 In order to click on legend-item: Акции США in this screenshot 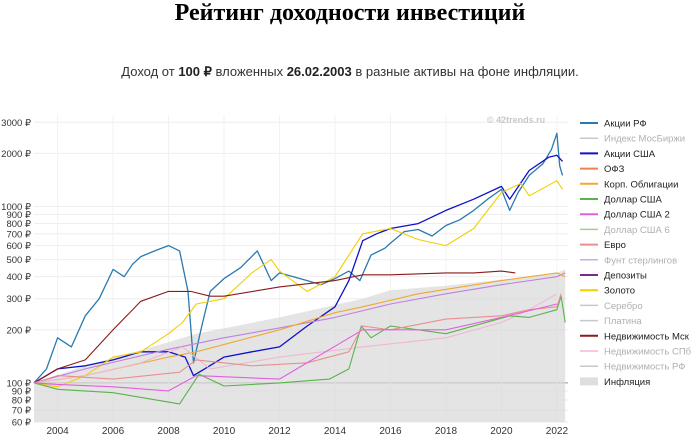, I will do `click(618, 154)`.